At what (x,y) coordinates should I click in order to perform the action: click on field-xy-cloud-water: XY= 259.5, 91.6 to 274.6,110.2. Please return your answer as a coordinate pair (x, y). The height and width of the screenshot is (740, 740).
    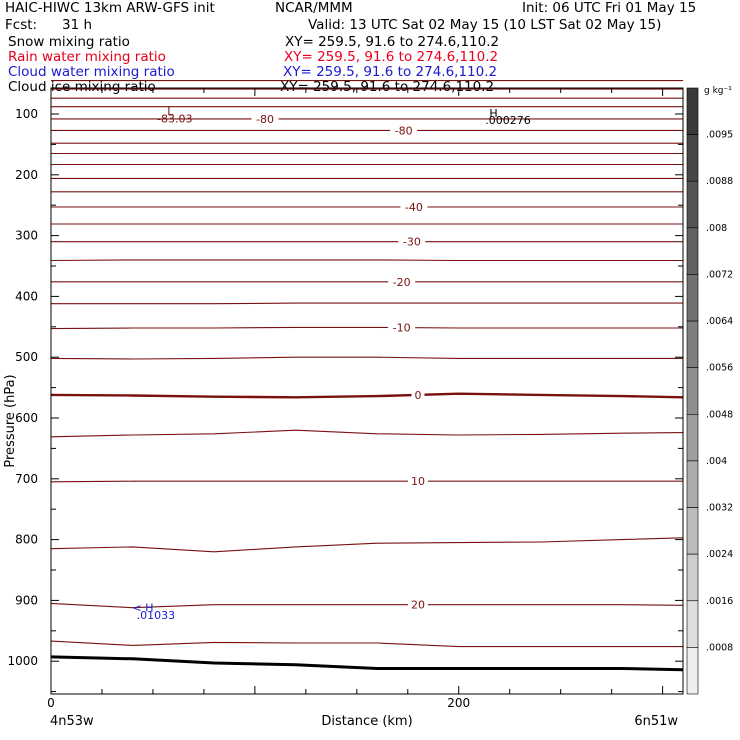
    Looking at the image, I should click on (390, 72).